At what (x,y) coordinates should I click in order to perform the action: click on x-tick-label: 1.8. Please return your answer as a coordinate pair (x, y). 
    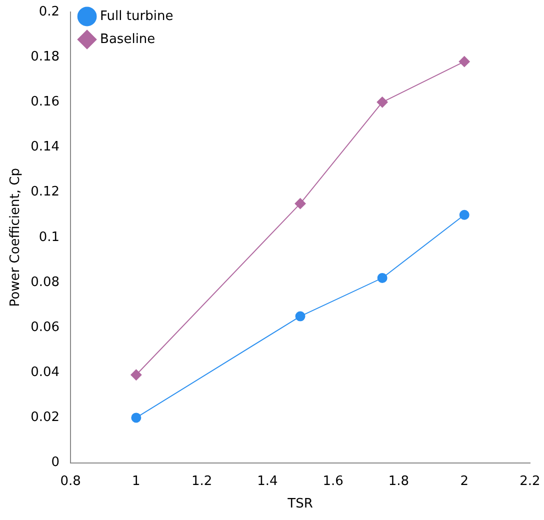
    Looking at the image, I should click on (399, 481).